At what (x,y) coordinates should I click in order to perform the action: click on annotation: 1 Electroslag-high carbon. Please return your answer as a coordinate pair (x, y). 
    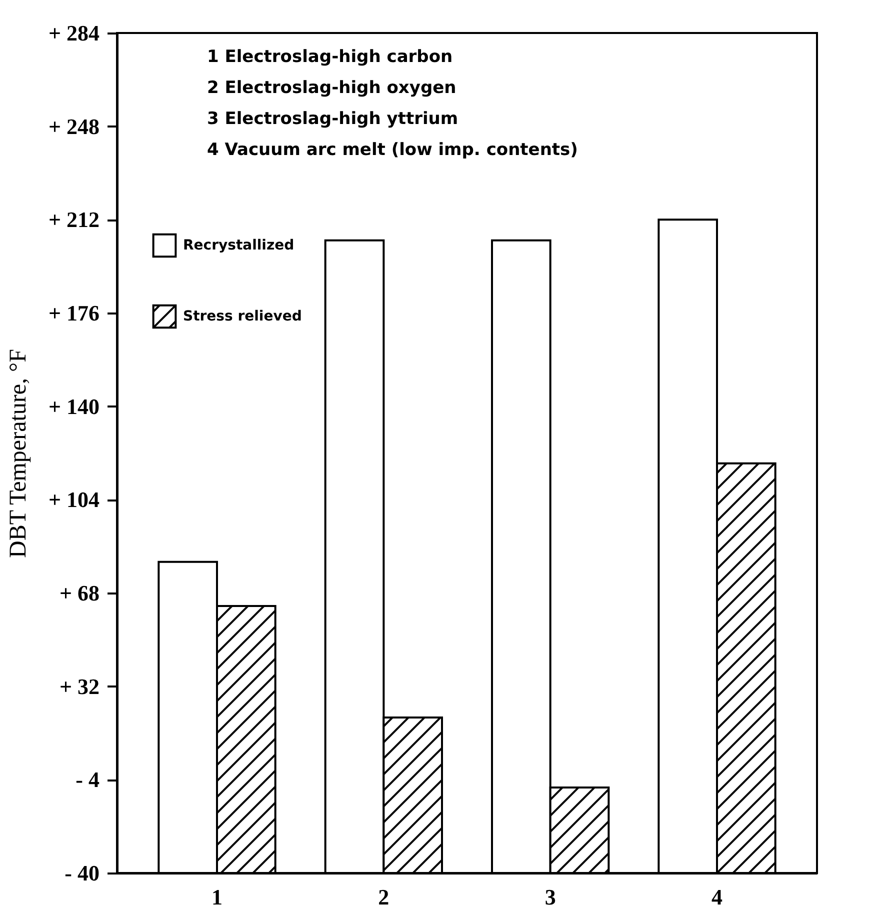
    Looking at the image, I should click on (330, 57).